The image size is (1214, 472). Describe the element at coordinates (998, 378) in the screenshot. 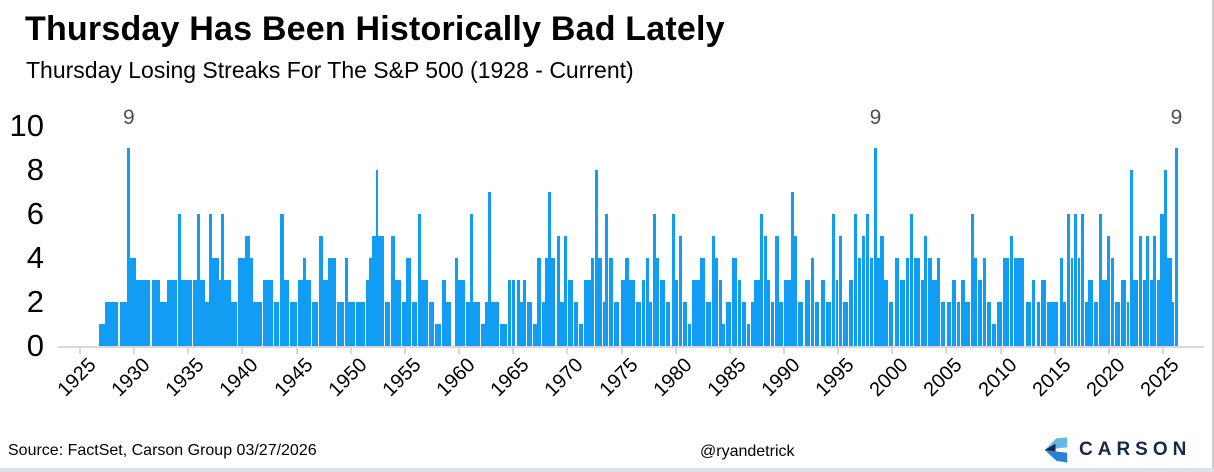

I see `x-tick-label: 2010` at that location.